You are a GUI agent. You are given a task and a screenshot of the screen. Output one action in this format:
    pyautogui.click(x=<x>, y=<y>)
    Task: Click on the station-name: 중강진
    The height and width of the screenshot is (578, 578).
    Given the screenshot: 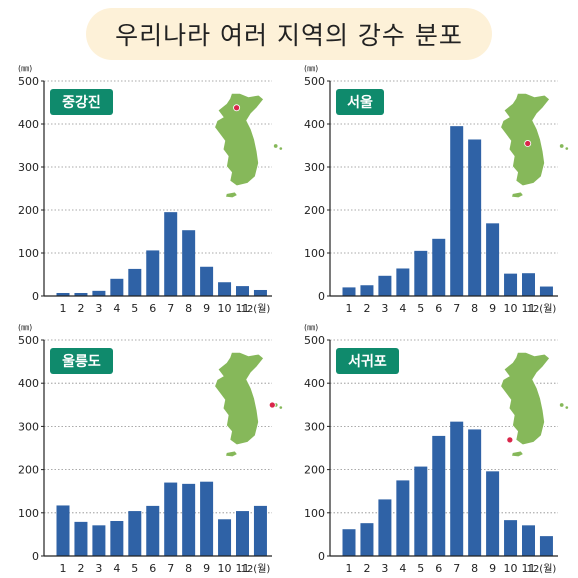 What is the action you would take?
    pyautogui.click(x=81, y=102)
    